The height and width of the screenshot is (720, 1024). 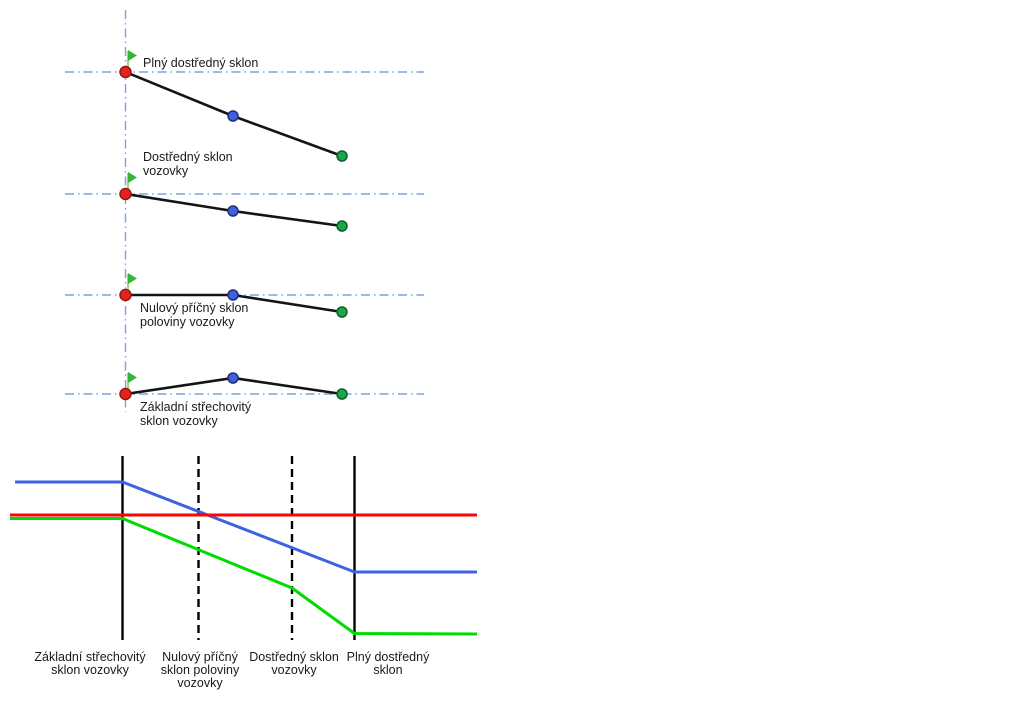 I want to click on station-label-line: Základní střechovitý, so click(x=90, y=657).